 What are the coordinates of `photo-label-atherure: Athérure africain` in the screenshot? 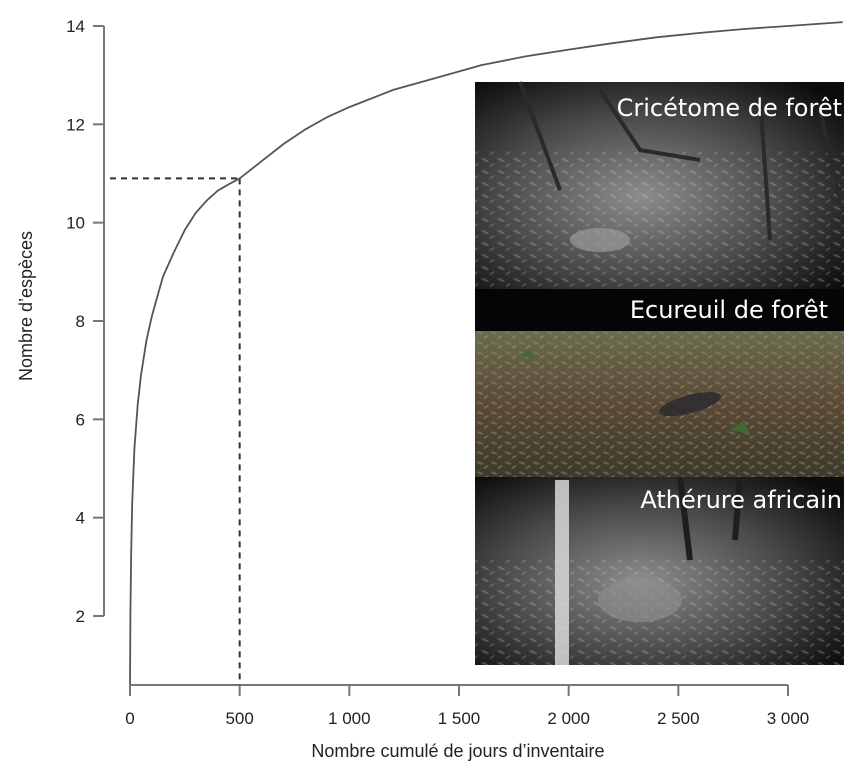 It's located at (741, 500).